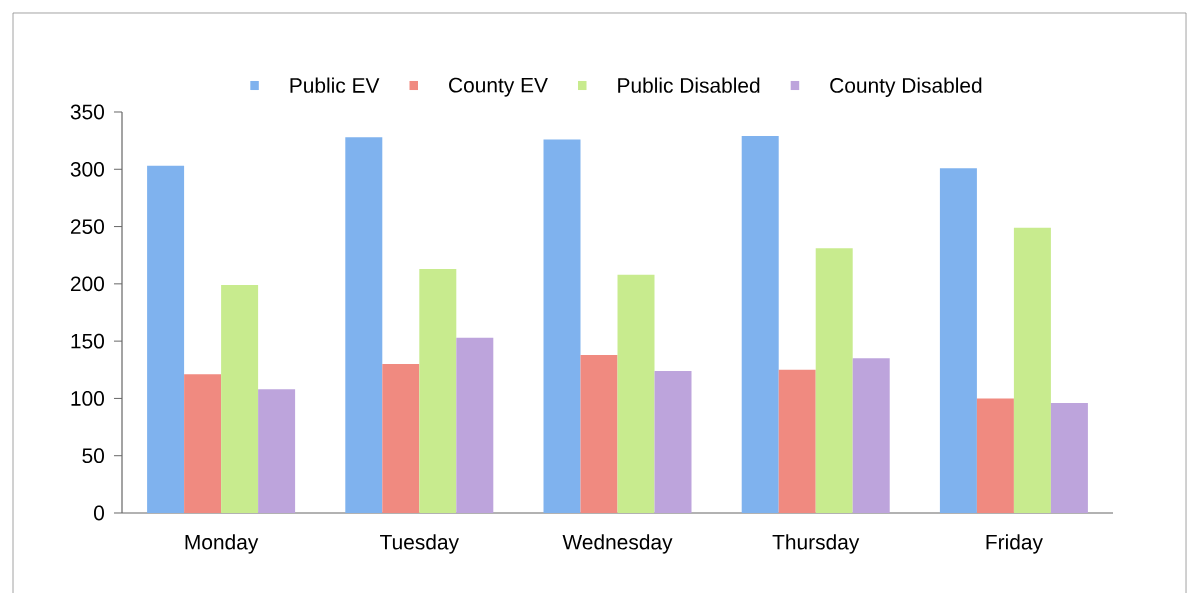  What do you see at coordinates (335, 85) in the screenshot?
I see `legend-label: Public EV` at bounding box center [335, 85].